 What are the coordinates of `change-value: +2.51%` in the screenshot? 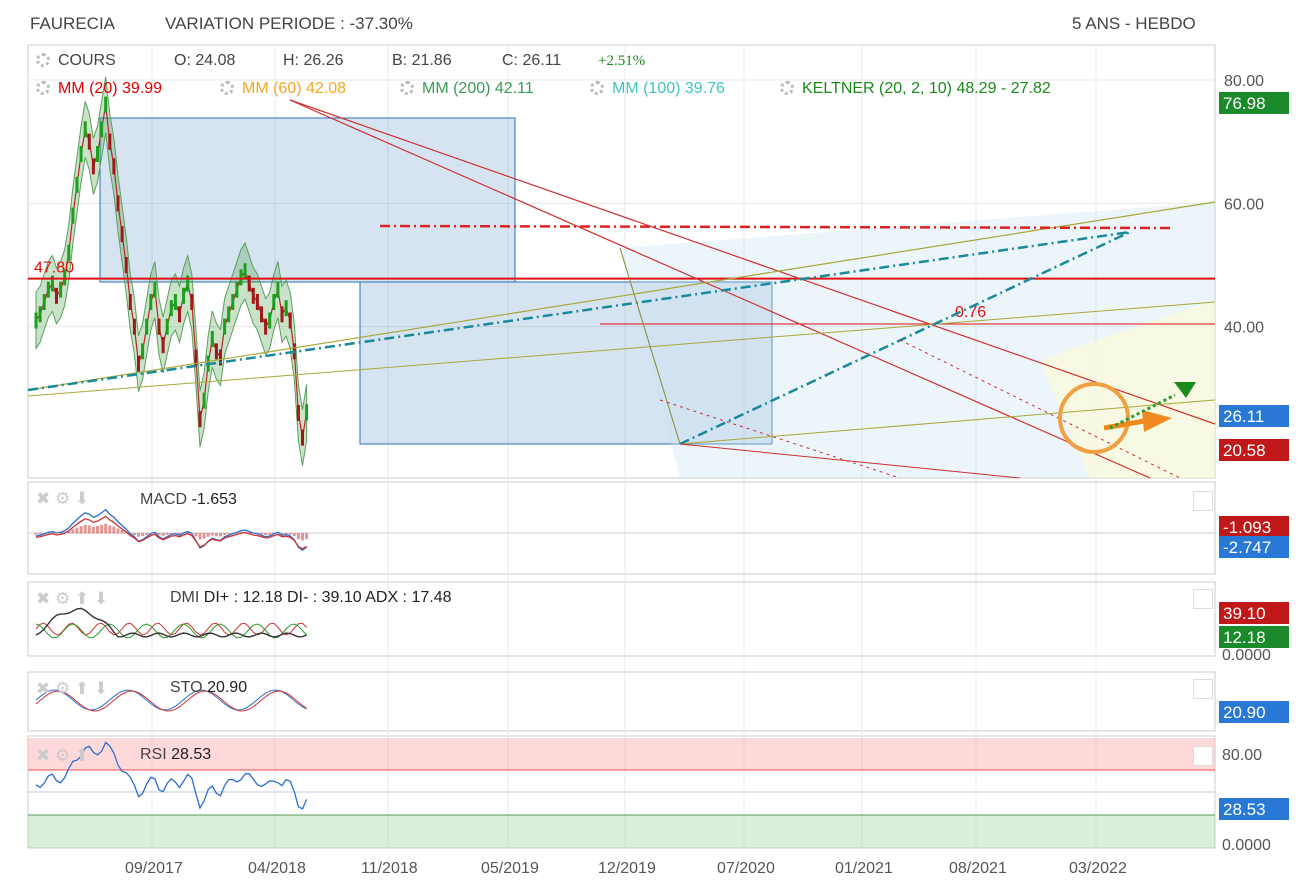 It's located at (622, 61).